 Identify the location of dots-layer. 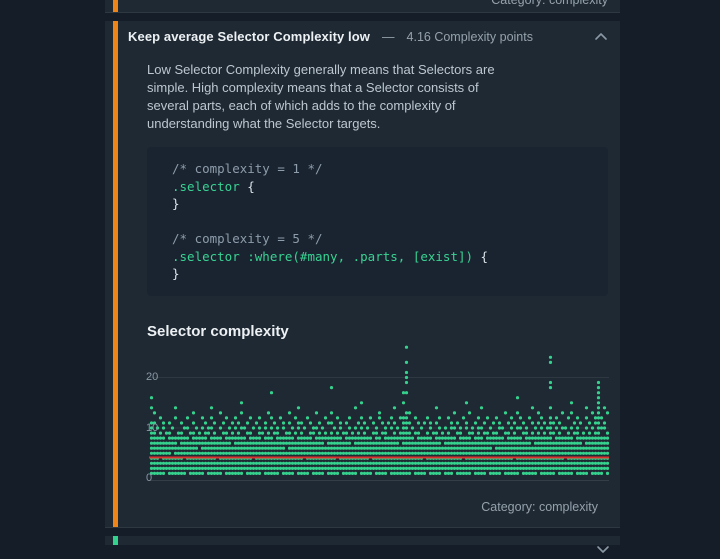
(379, 410).